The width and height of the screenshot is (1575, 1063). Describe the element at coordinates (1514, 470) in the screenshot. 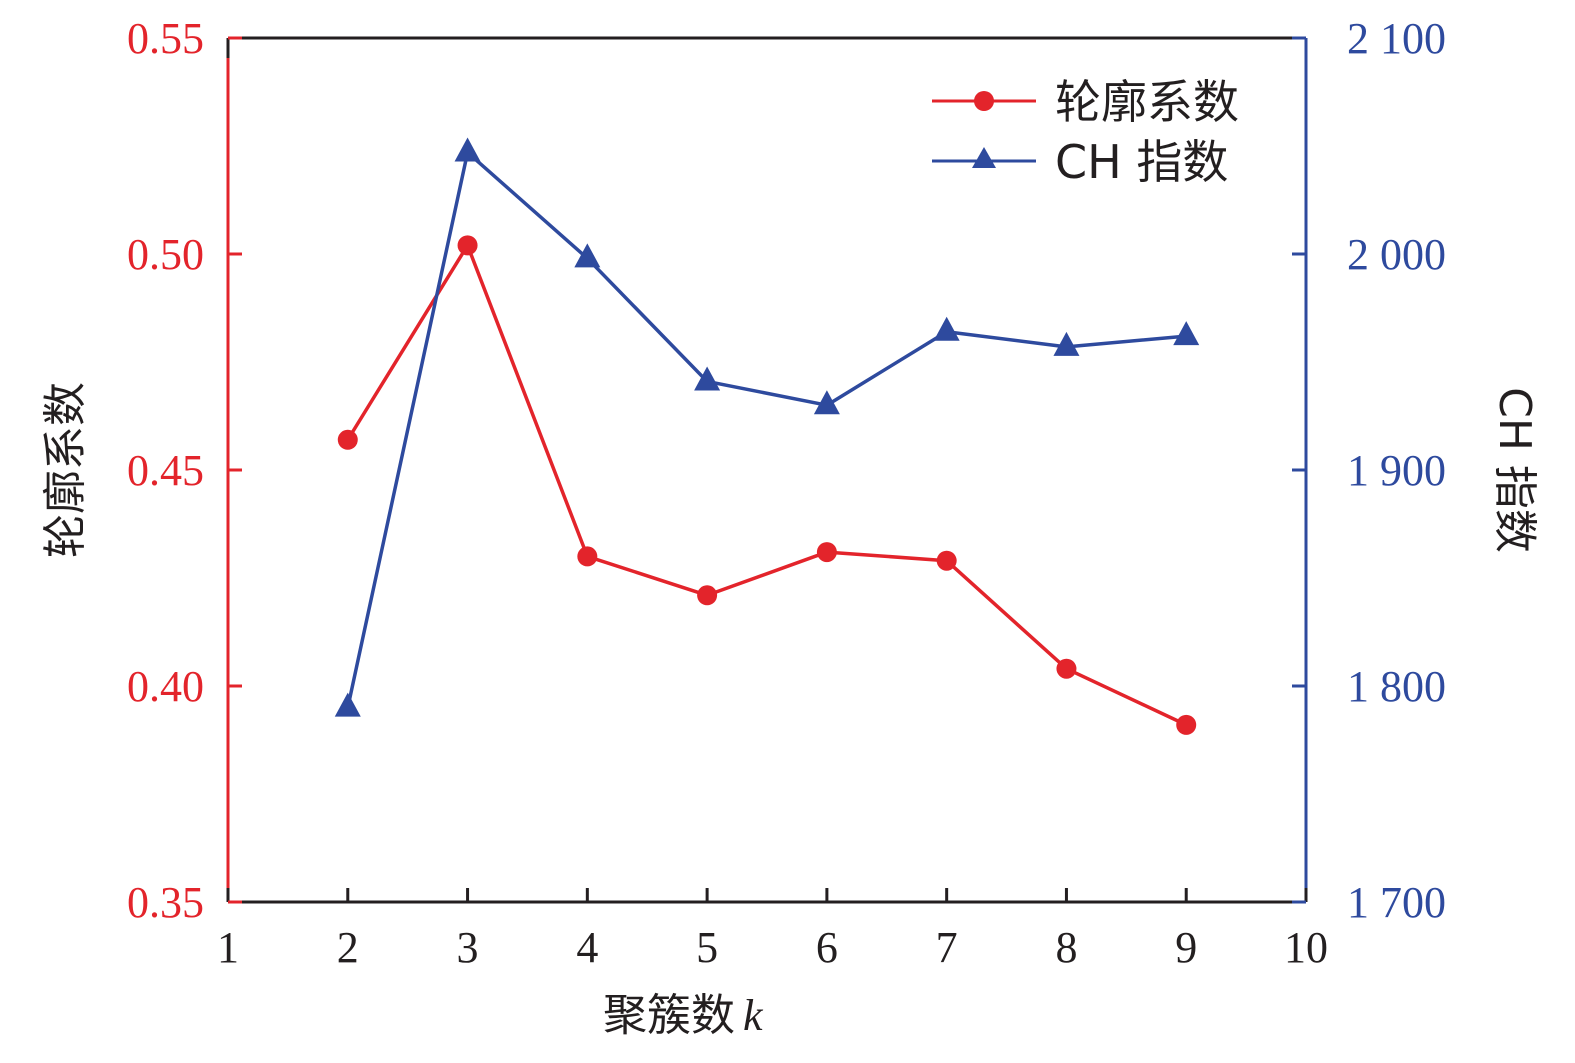

I see `y-axis-right-title: CH 指数` at that location.